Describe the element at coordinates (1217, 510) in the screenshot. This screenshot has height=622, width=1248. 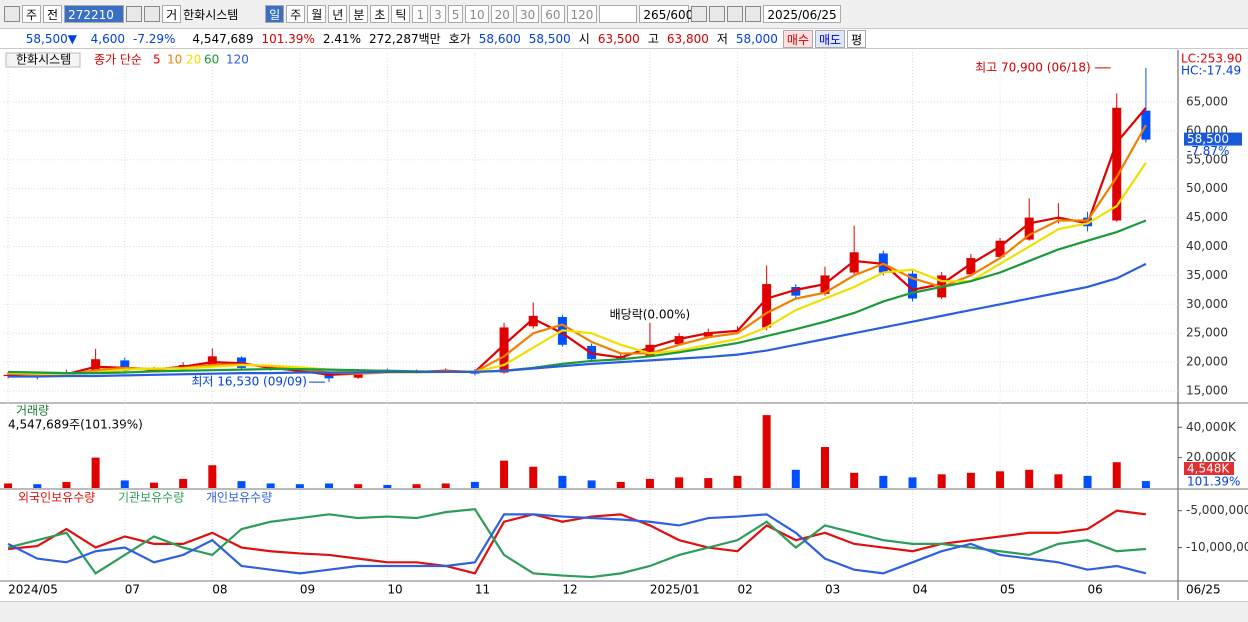
I see `y-tick-label: -5,000,000` at that location.